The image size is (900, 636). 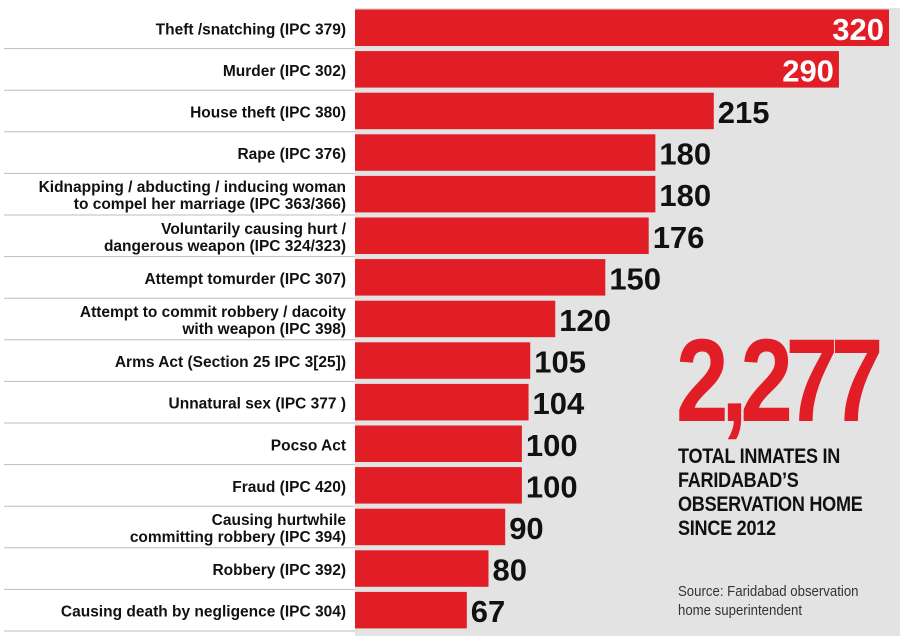 What do you see at coordinates (284, 71) in the screenshot?
I see `category-label: Murder (IPC 302)` at bounding box center [284, 71].